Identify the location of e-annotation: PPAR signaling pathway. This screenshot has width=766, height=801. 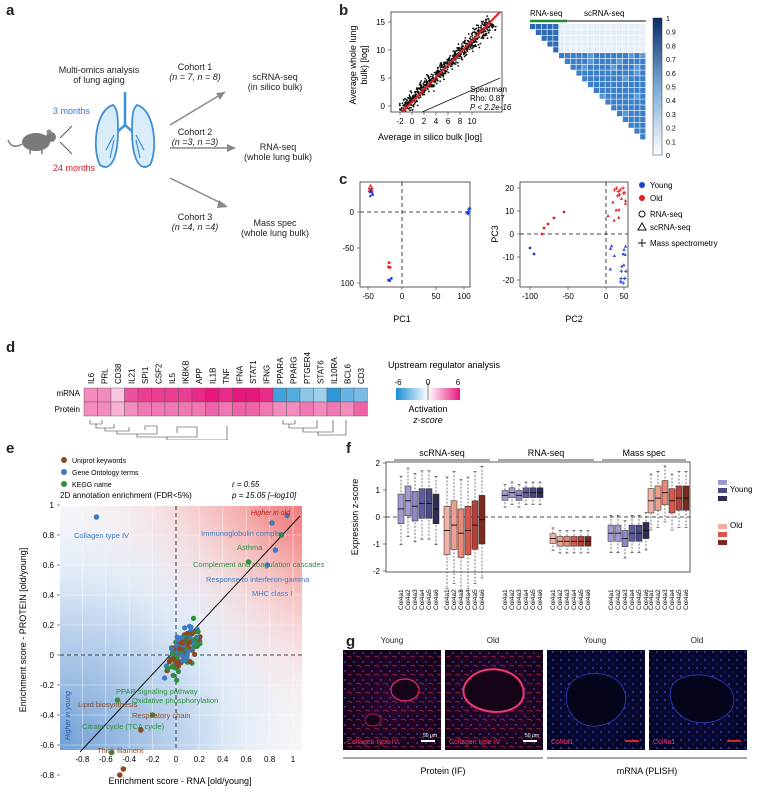
(157, 691).